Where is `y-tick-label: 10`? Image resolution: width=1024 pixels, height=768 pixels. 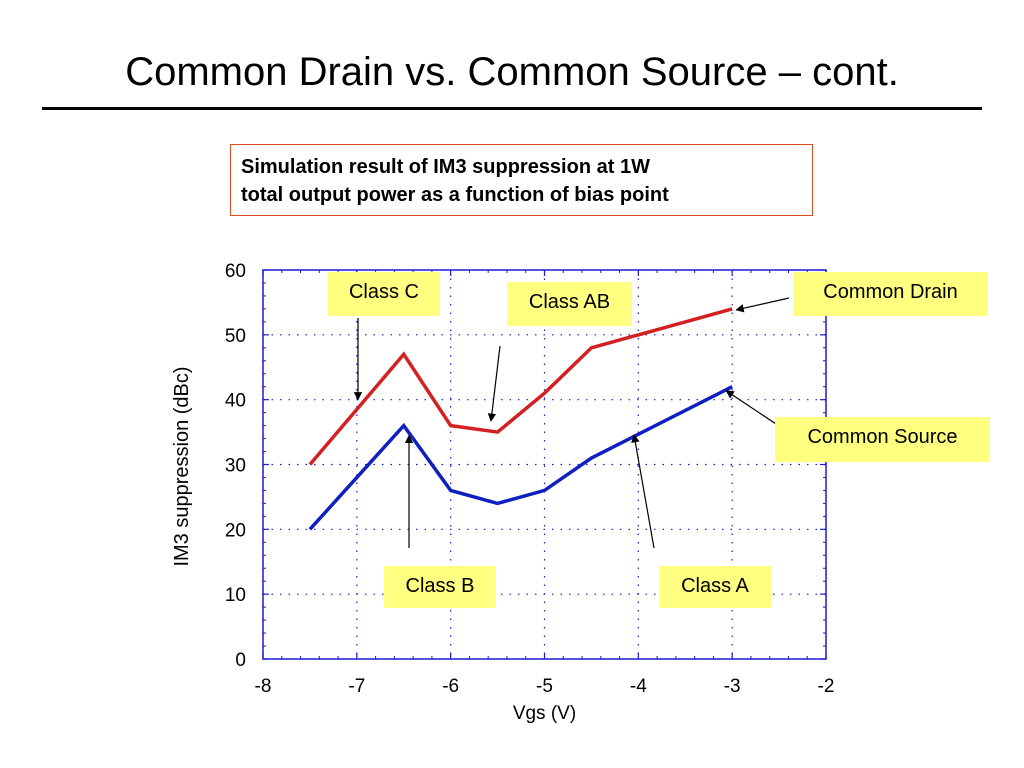 y-tick-label: 10 is located at coordinates (235, 595).